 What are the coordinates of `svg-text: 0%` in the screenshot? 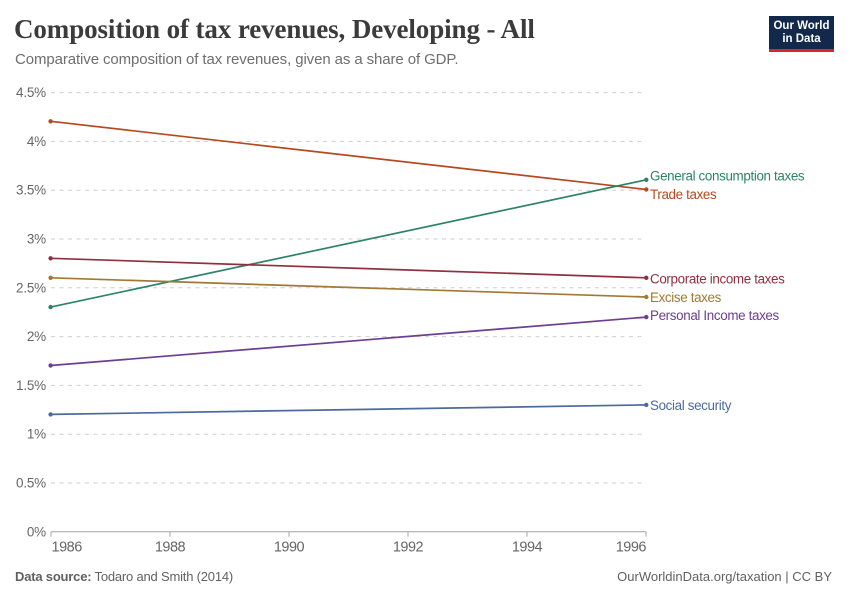 It's located at (36, 531).